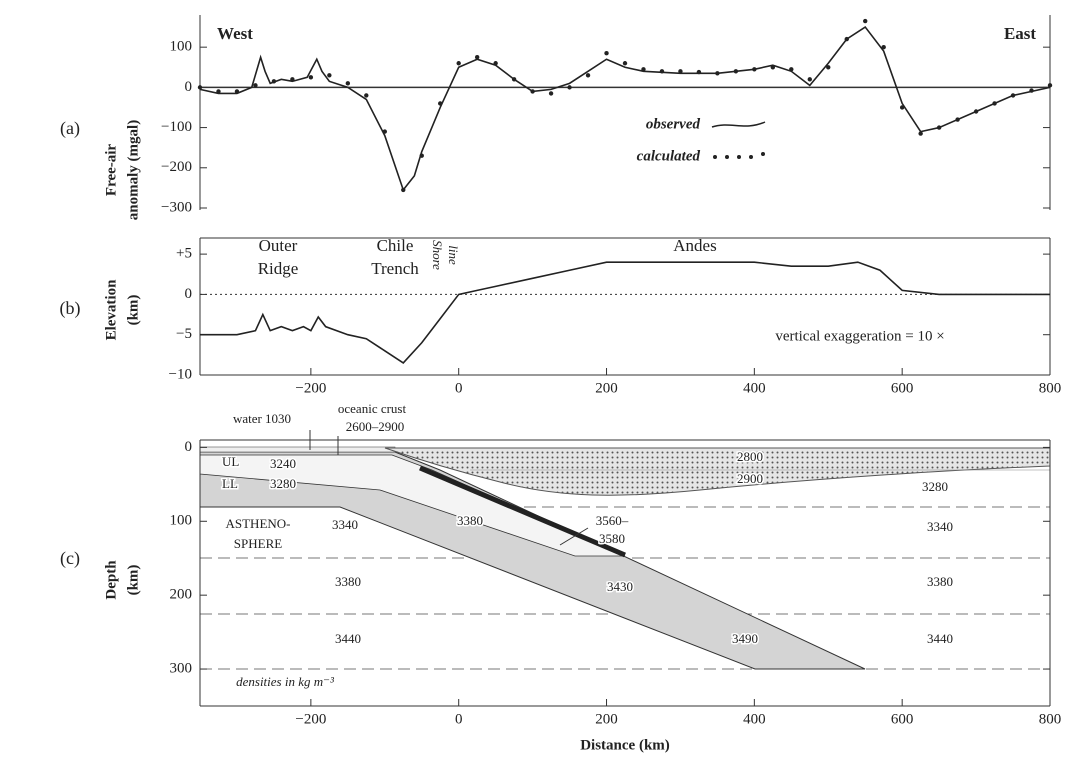 The height and width of the screenshot is (769, 1075). What do you see at coordinates (133, 170) in the screenshot?
I see `y-axis-label: anomaly (mgal)` at bounding box center [133, 170].